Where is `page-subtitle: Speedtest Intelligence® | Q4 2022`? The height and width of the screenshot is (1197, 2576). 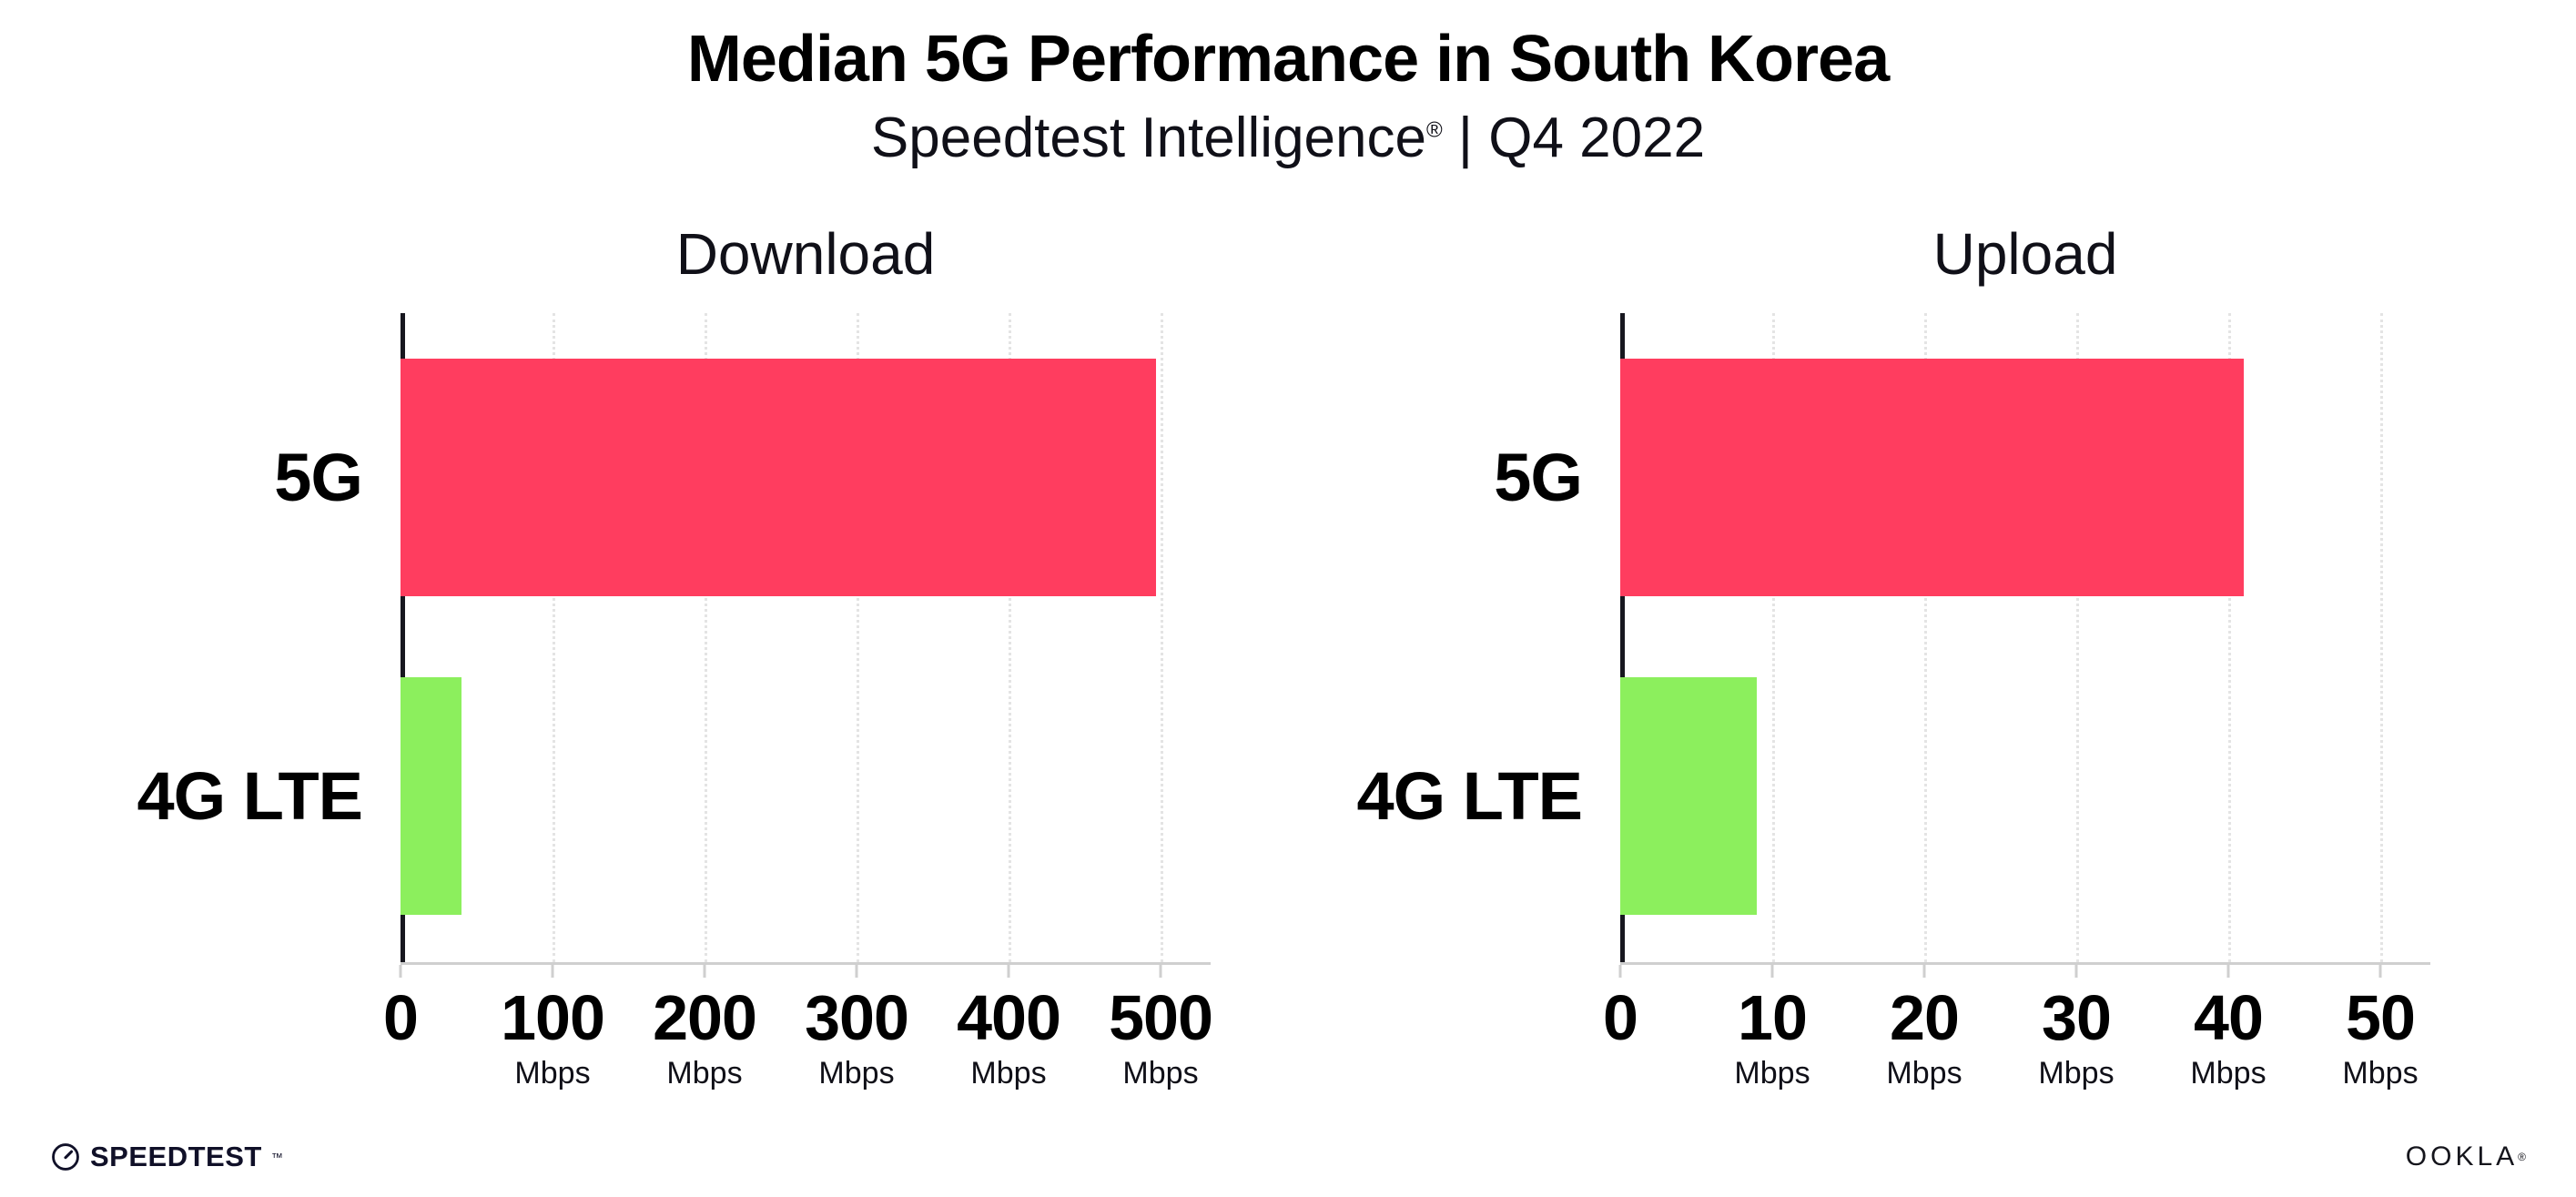 page-subtitle: Speedtest Intelligence® | Q4 2022 is located at coordinates (1288, 138).